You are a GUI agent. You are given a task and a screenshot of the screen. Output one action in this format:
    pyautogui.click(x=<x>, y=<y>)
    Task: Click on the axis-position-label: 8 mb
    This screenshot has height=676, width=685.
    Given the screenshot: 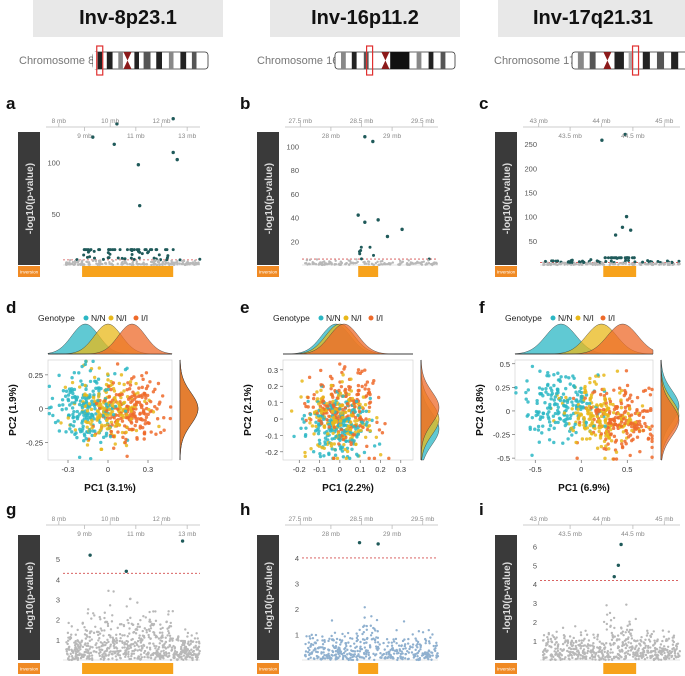 What is the action you would take?
    pyautogui.click(x=59, y=121)
    